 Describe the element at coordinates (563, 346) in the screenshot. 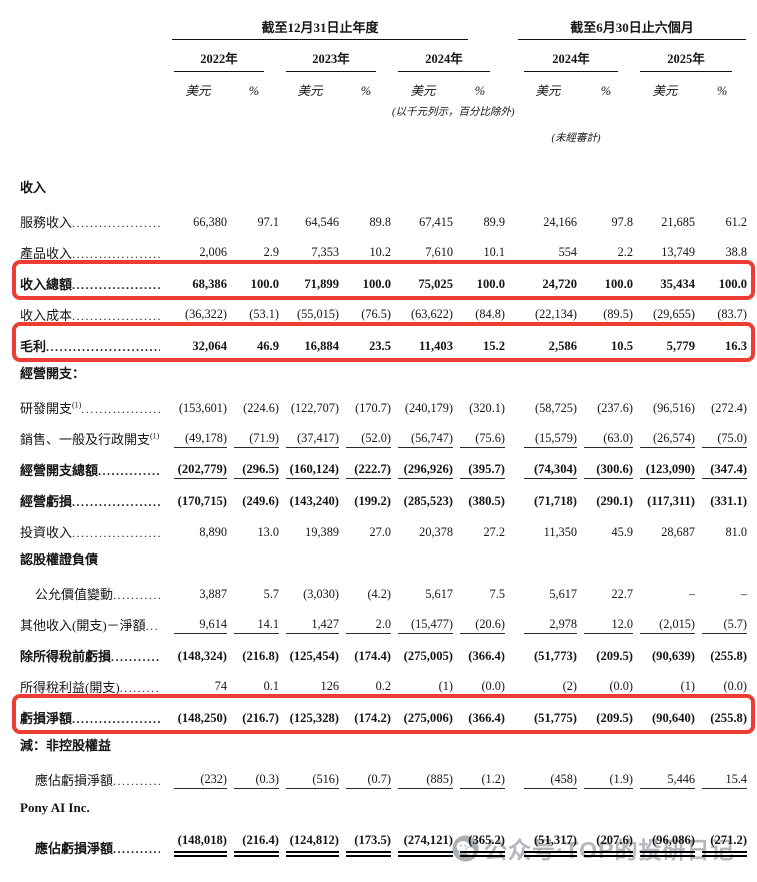

I see `value-usd: 2,586` at that location.